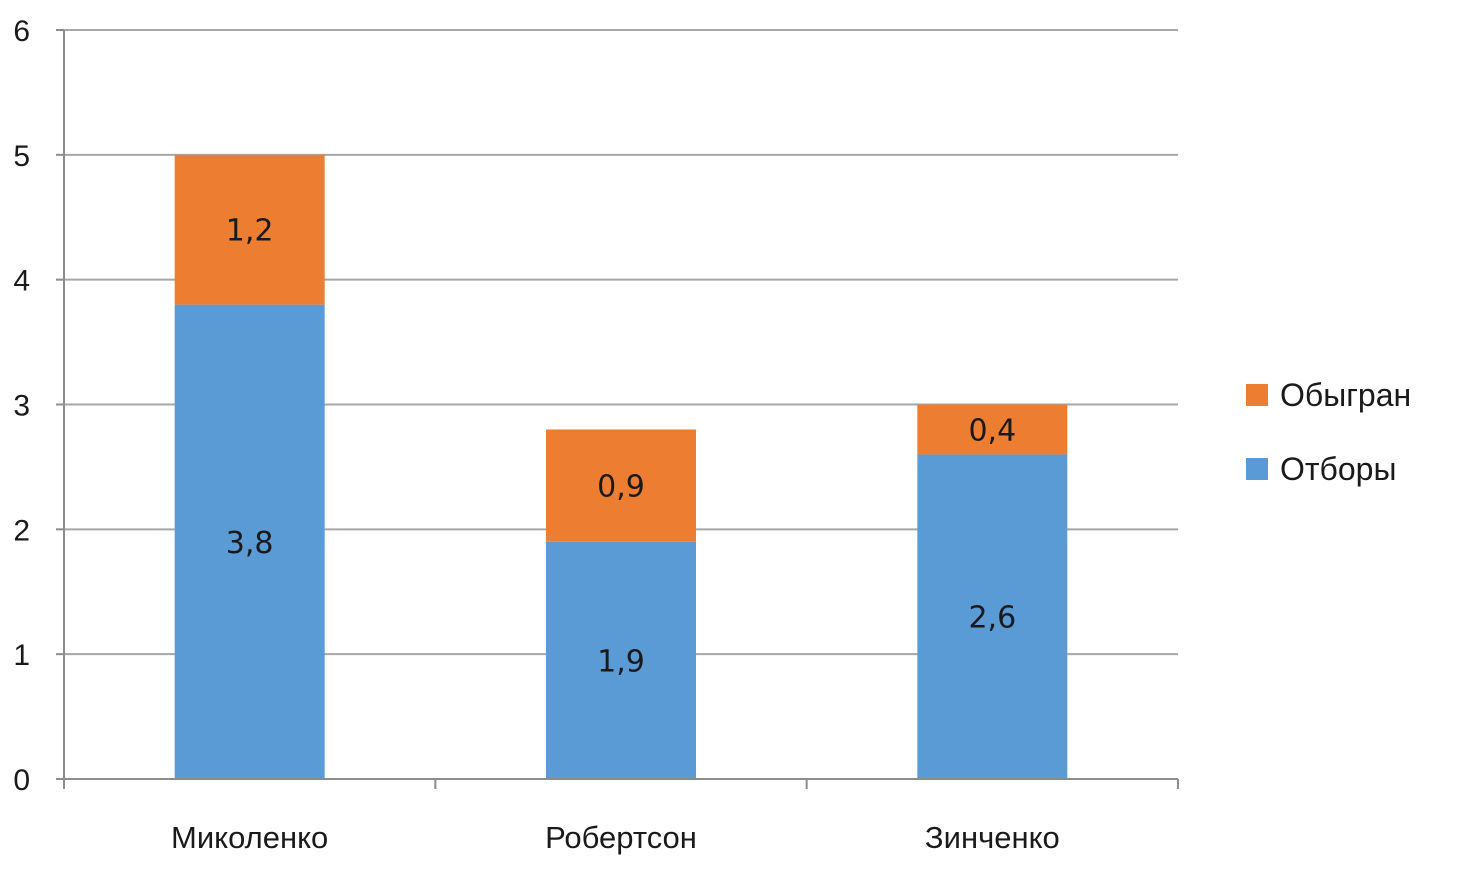 The image size is (1460, 877). Describe the element at coordinates (21, 281) in the screenshot. I see `y-tick-label: 4` at that location.